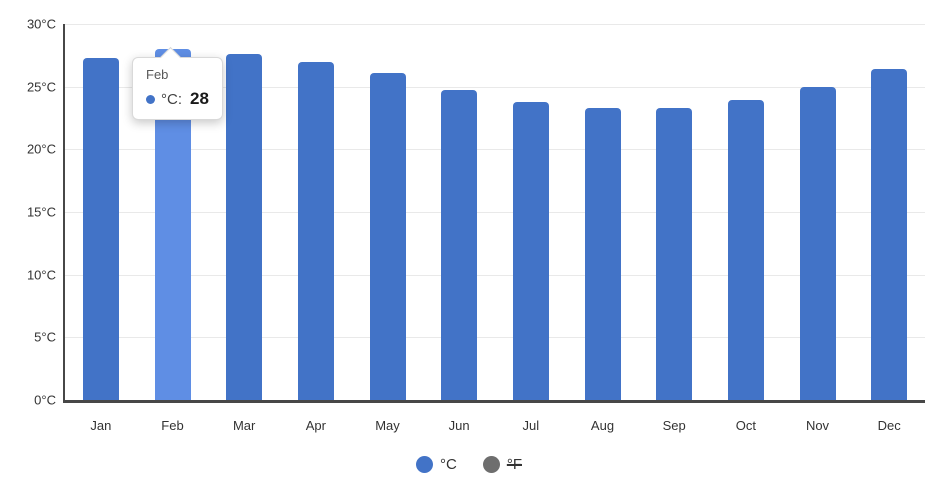 This screenshot has width=938, height=494. What do you see at coordinates (602, 253) in the screenshot?
I see `bar-aug` at bounding box center [602, 253].